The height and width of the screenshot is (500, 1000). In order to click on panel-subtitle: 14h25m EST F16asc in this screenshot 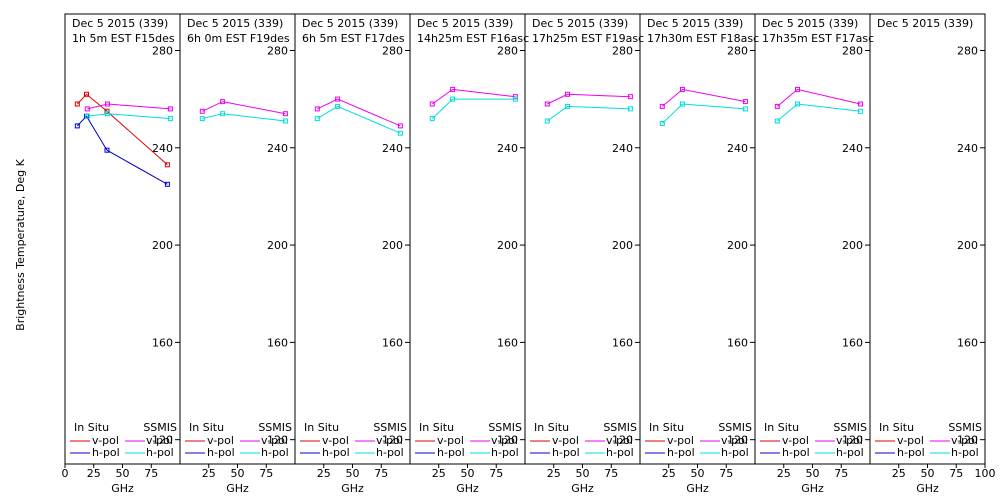, I will do `click(473, 38)`.